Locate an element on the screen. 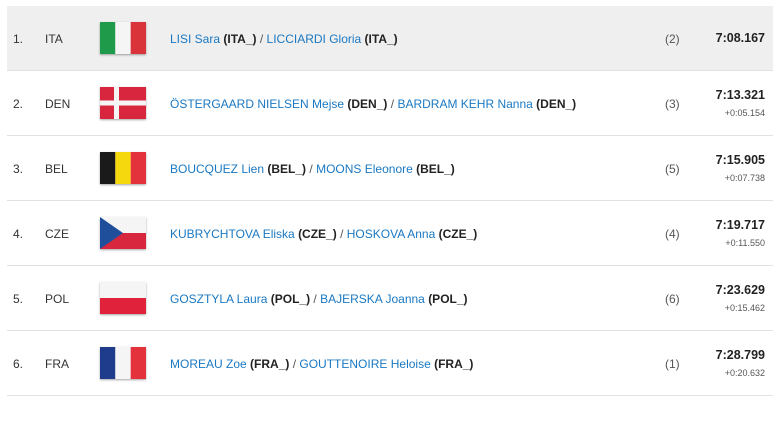 The height and width of the screenshot is (426, 776). result-time: 7:19.717 +0:11.550 is located at coordinates (740, 233).